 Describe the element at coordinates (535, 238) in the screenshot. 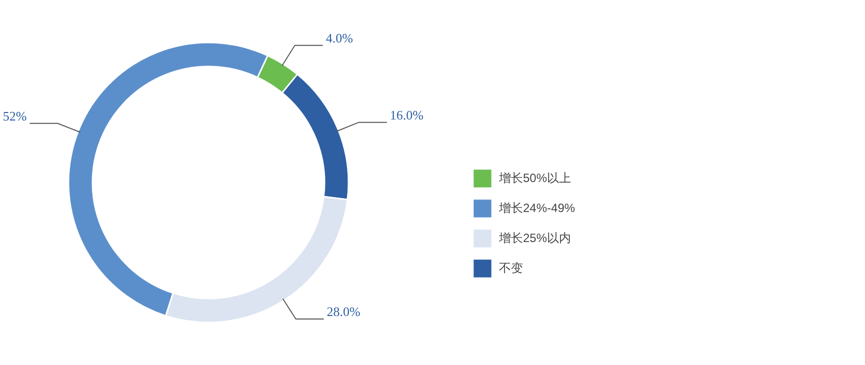

I see `legend-label: 增长25%以内` at that location.